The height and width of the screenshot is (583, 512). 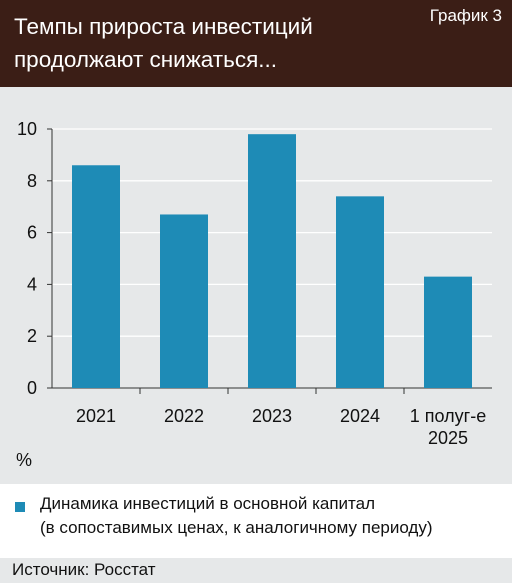 I want to click on x-tick-label: 2022, so click(x=184, y=416).